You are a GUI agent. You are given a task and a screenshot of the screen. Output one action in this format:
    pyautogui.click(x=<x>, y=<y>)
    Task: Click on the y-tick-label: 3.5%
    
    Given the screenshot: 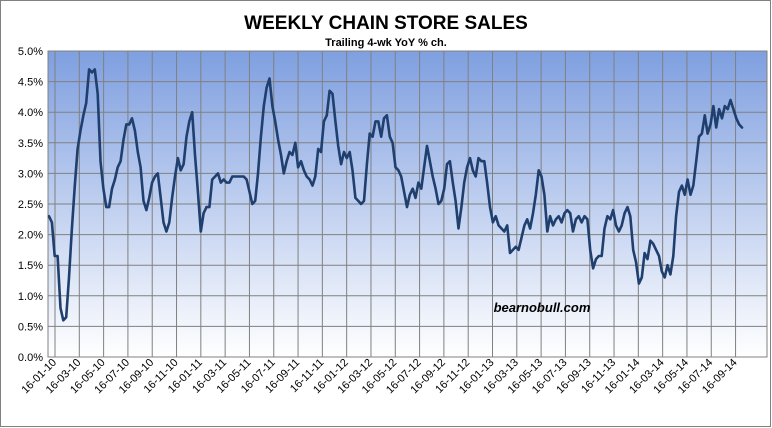 What is the action you would take?
    pyautogui.click(x=30, y=144)
    